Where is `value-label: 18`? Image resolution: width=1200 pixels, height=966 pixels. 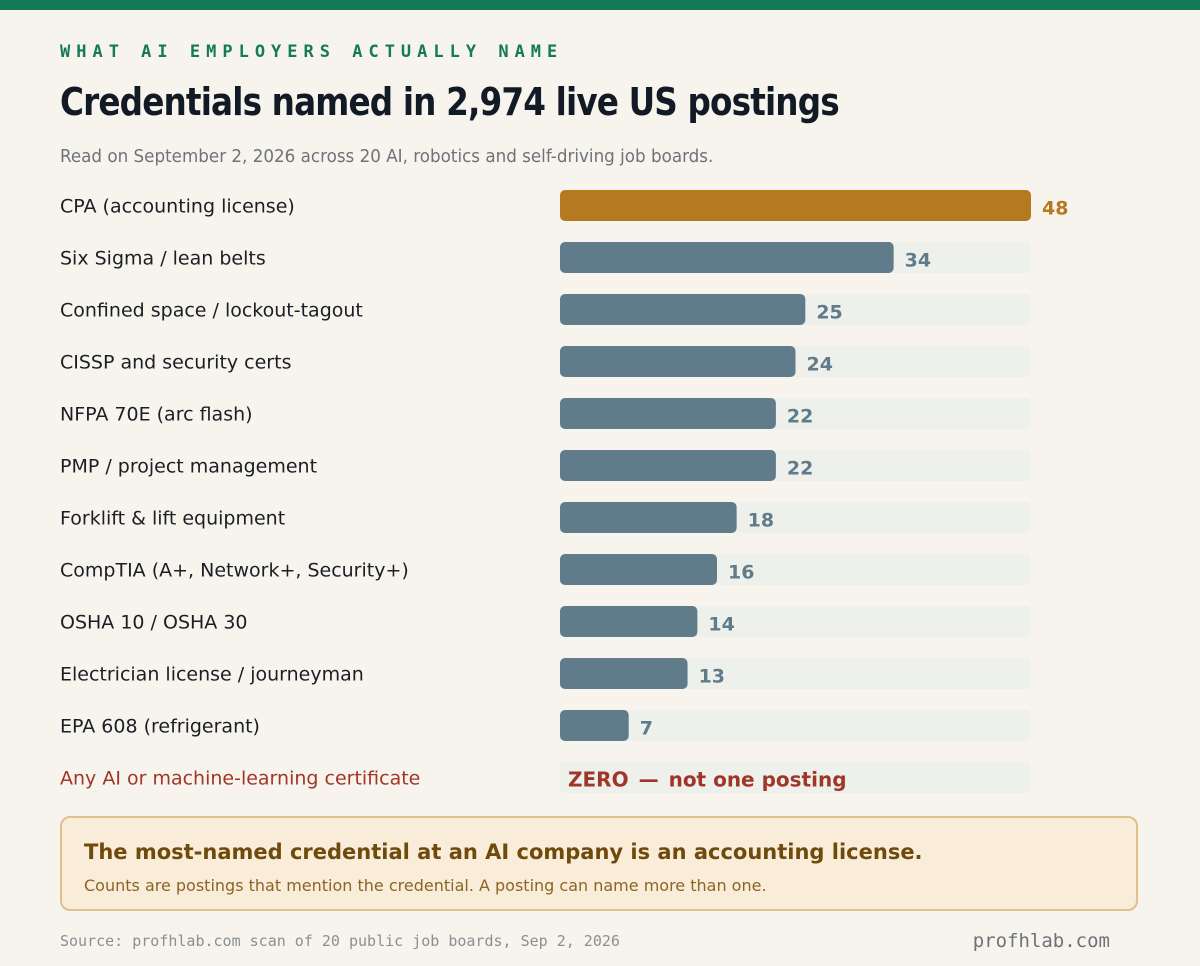 value-label: 18 is located at coordinates (761, 521).